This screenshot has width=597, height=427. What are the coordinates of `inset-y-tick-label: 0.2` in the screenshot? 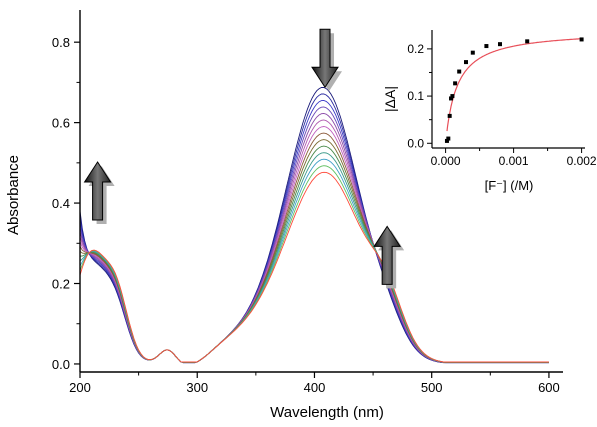 It's located at (415, 49).